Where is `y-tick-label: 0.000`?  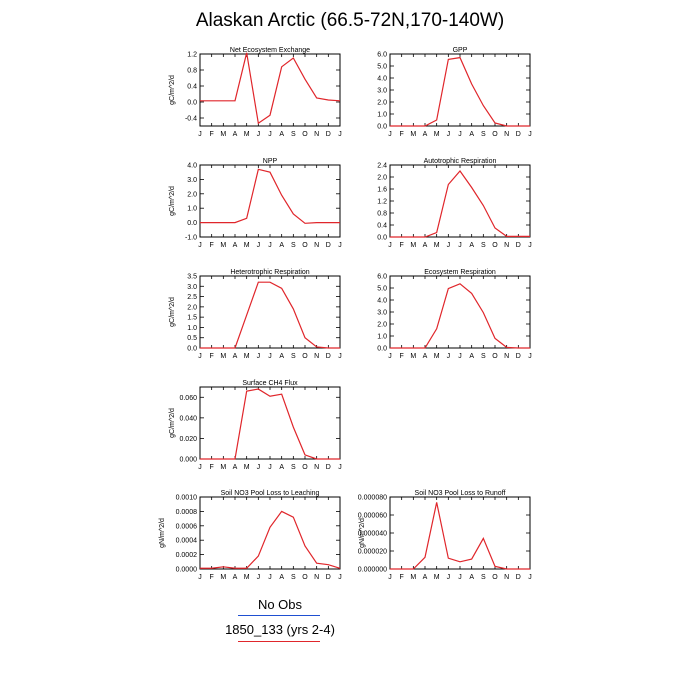
y-tick-label: 0.000 is located at coordinates (188, 460).